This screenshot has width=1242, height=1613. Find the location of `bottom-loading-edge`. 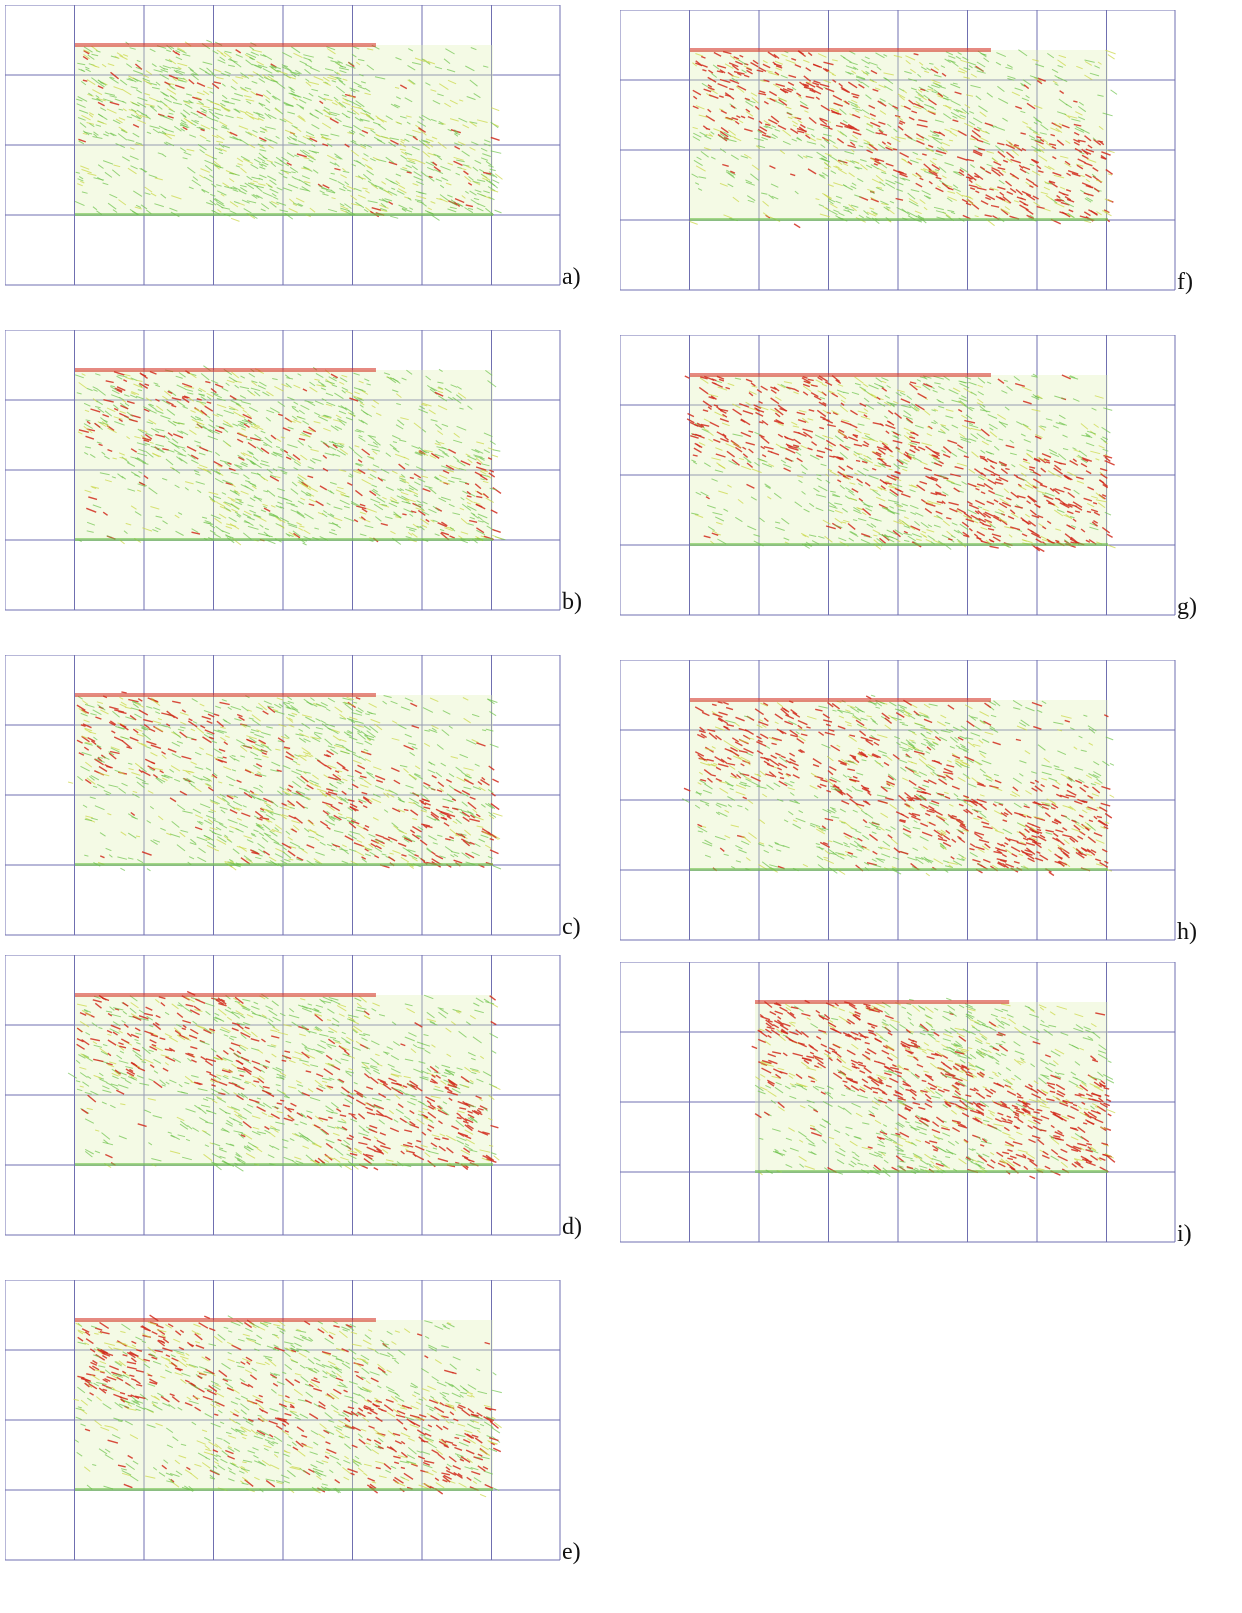

bottom-loading-edge is located at coordinates (284, 1164).